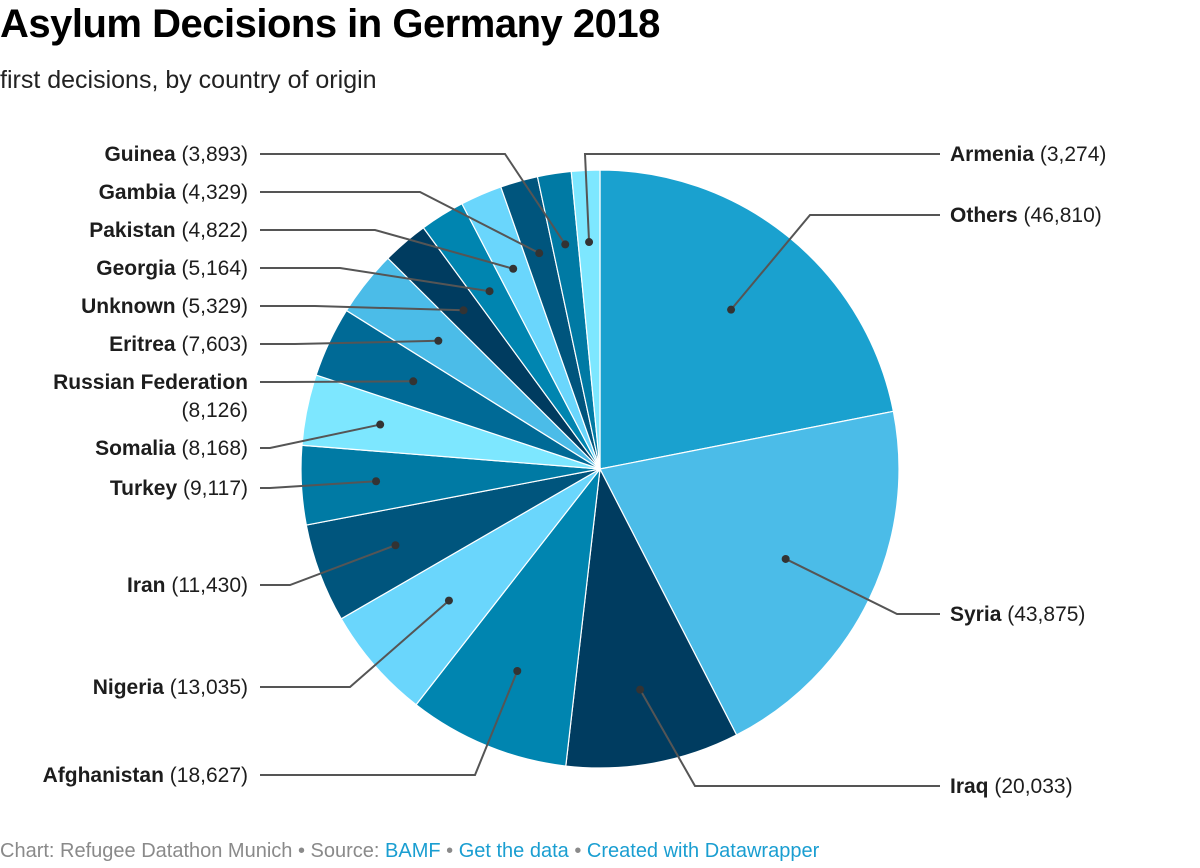  I want to click on leader-line-afghanistan, so click(389, 723).